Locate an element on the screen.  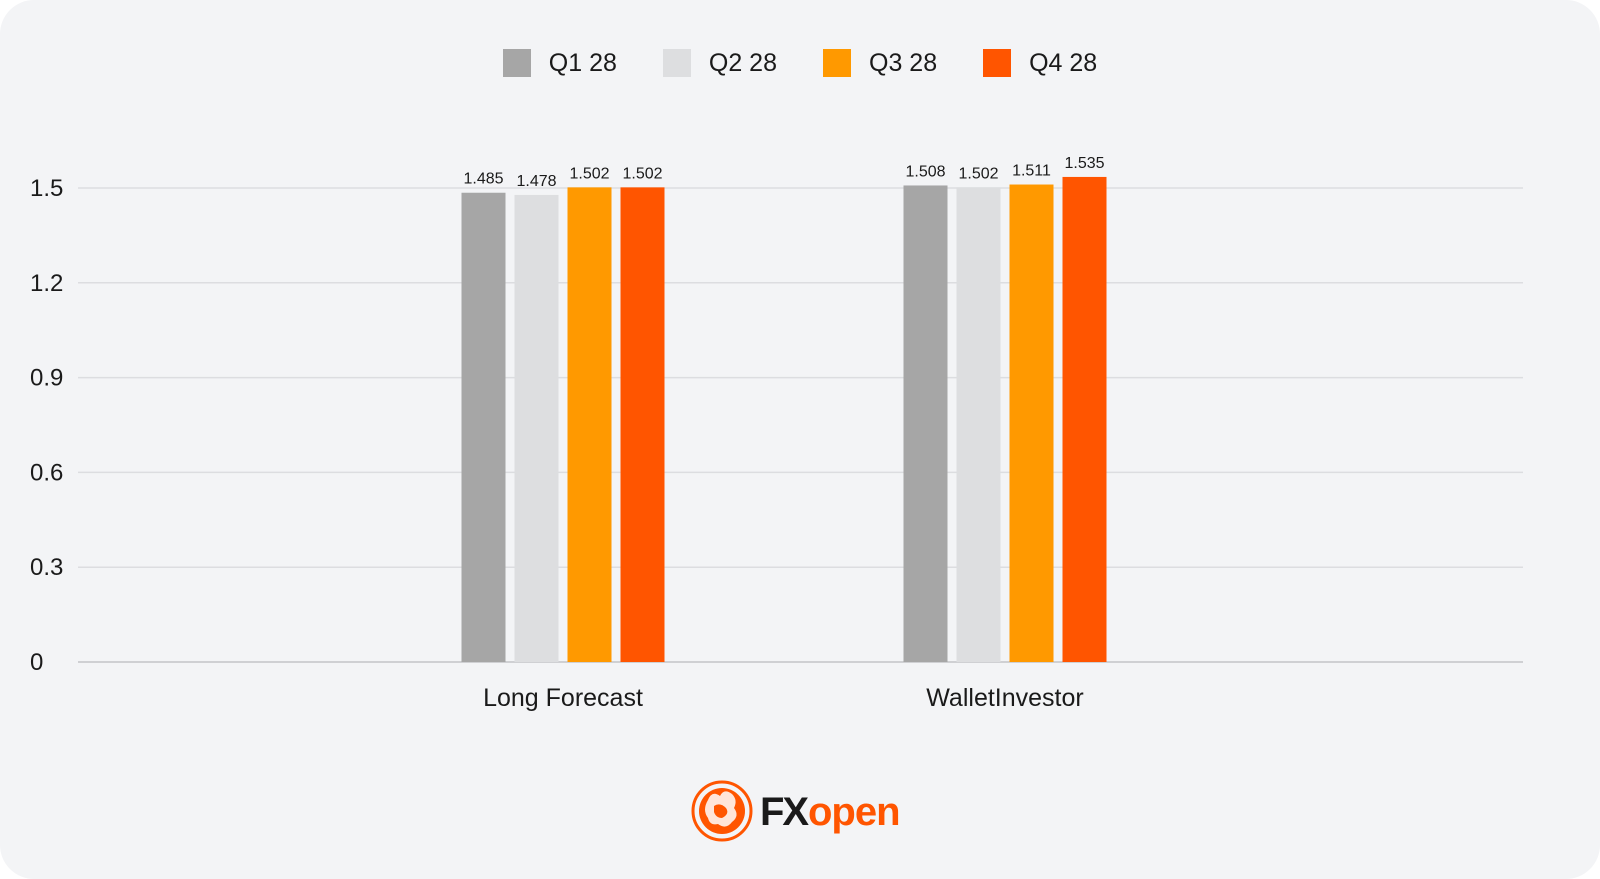
data-label: 1.485 is located at coordinates (483, 179).